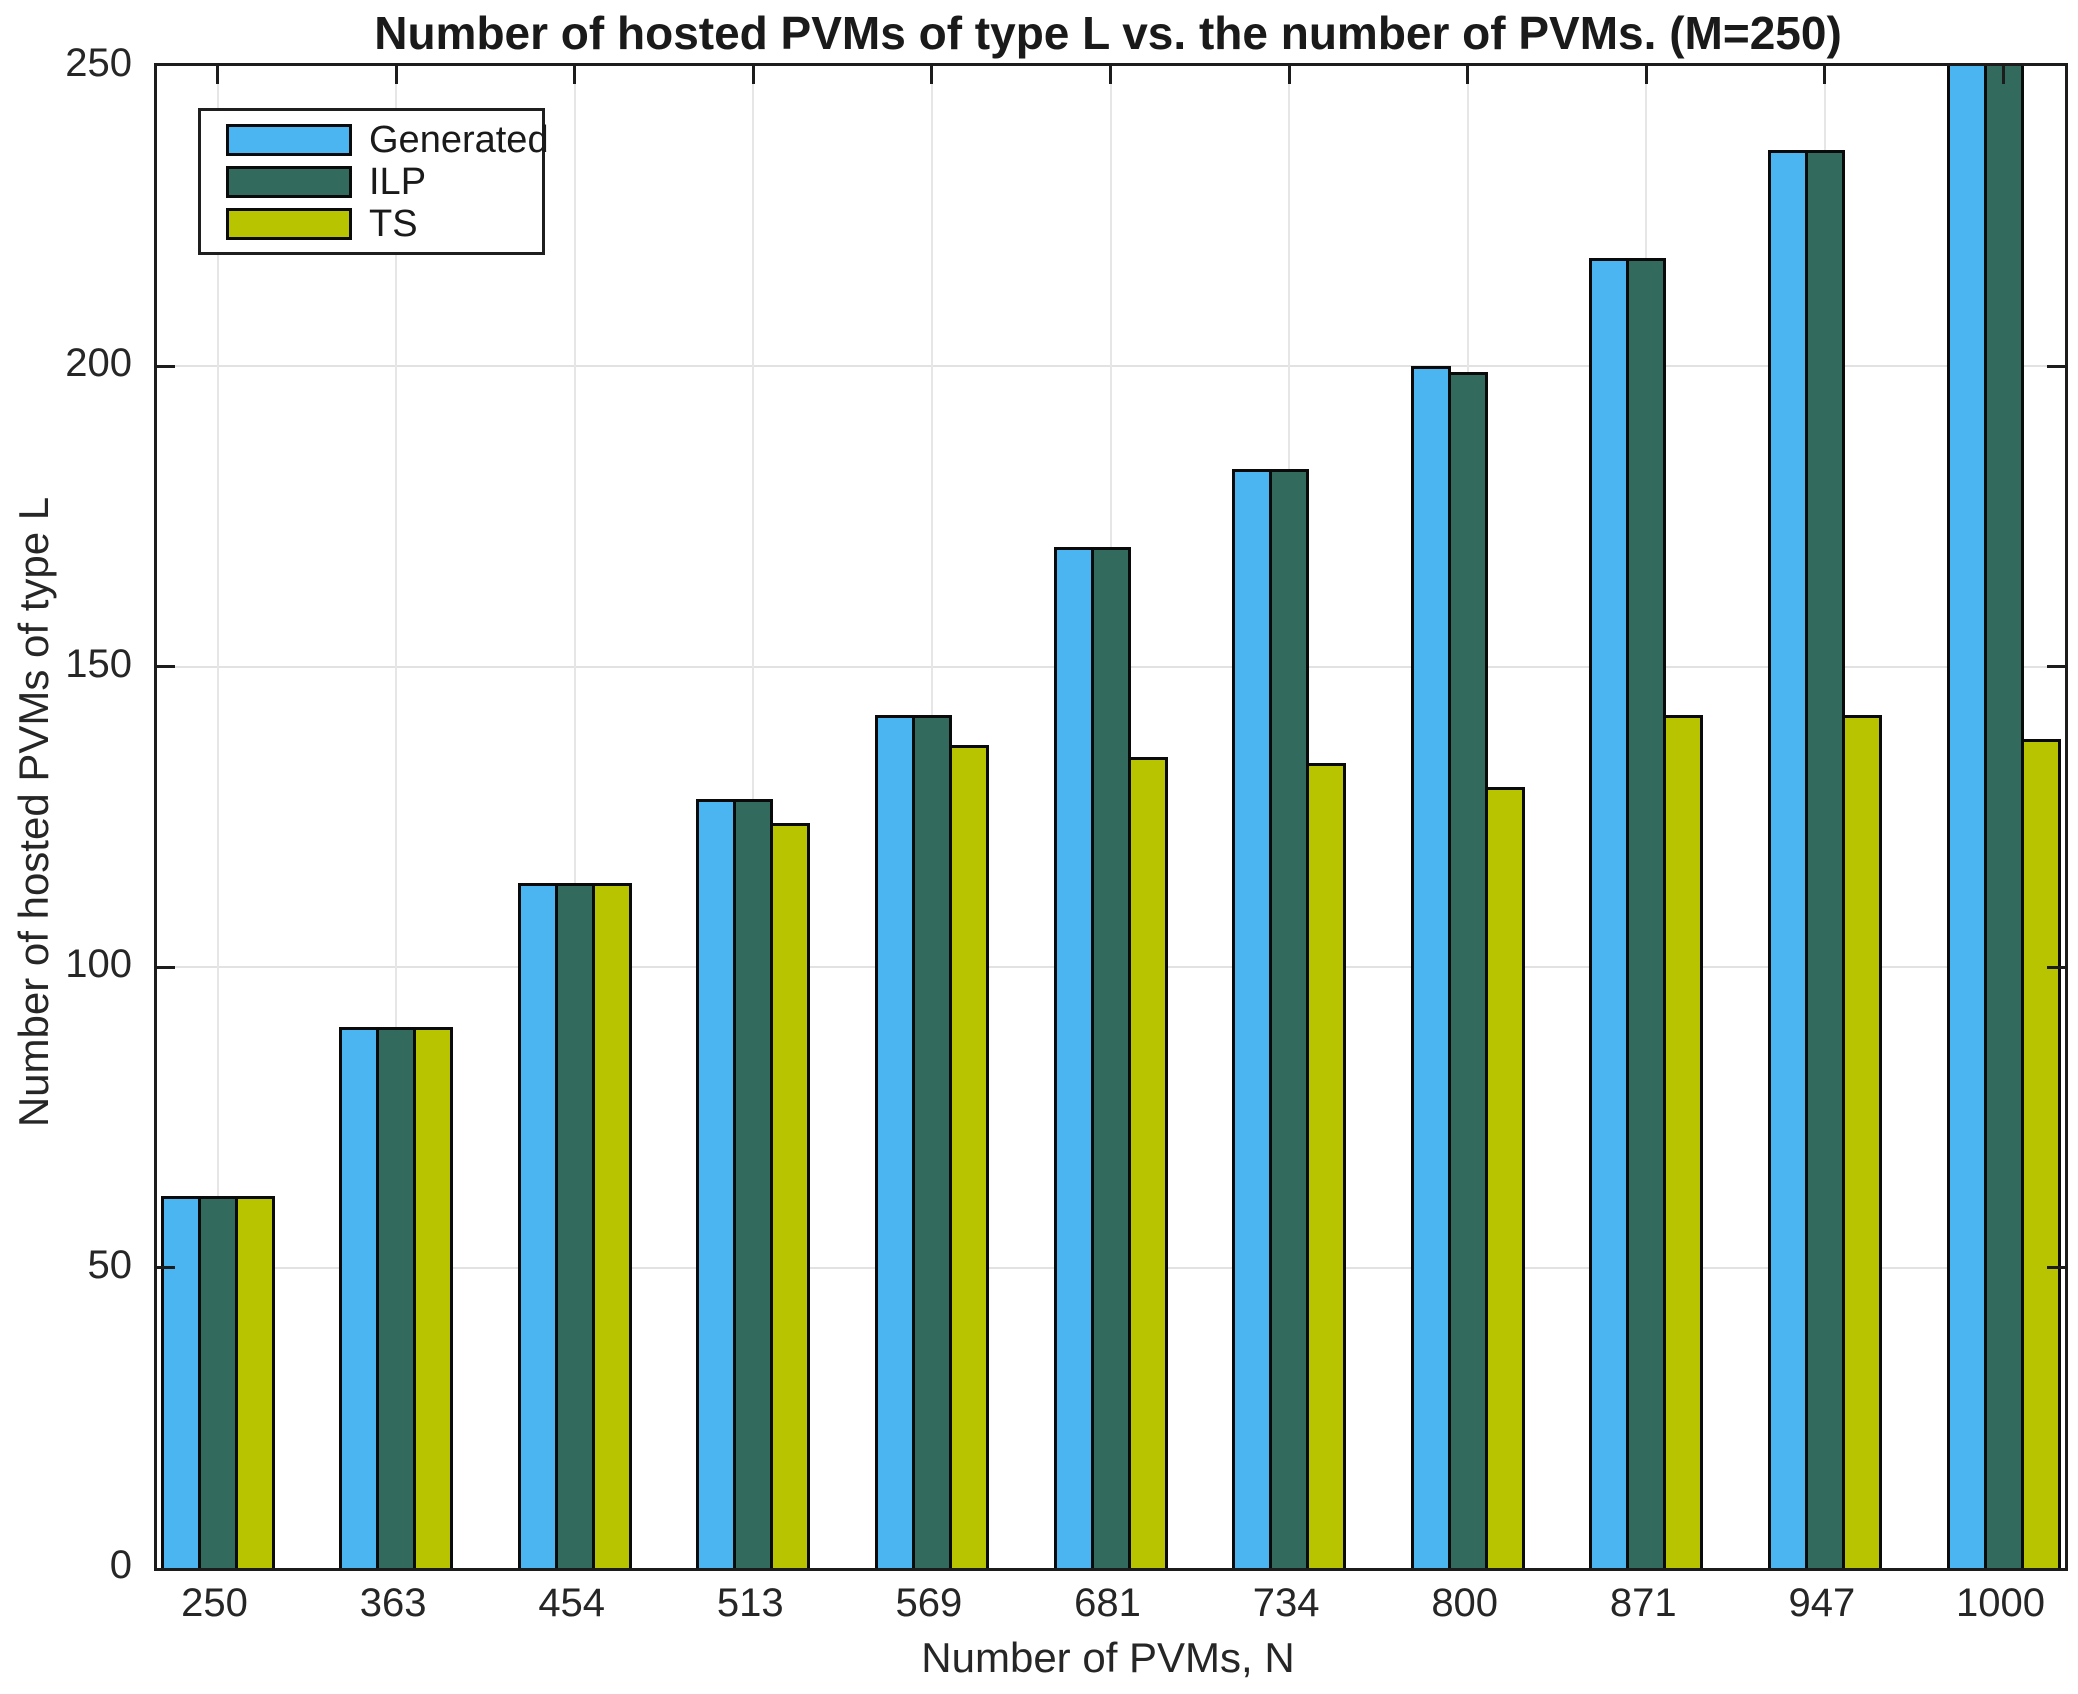  I want to click on x-tick-label-947: 947, so click(1822, 1603).